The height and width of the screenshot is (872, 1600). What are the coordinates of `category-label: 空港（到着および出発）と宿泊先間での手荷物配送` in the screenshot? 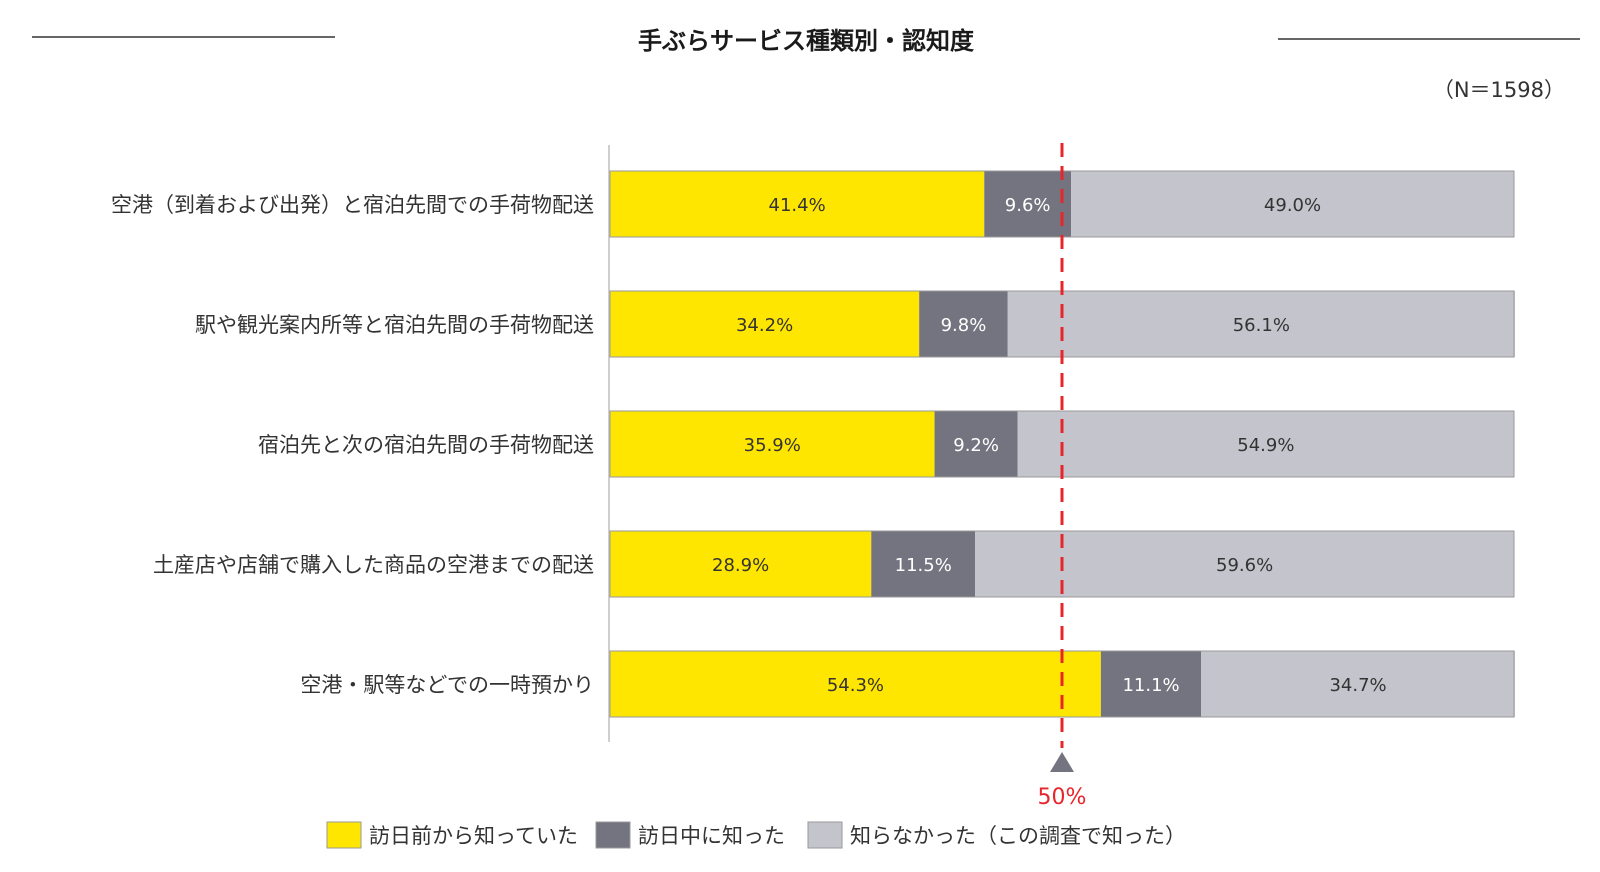 It's located at (352, 205).